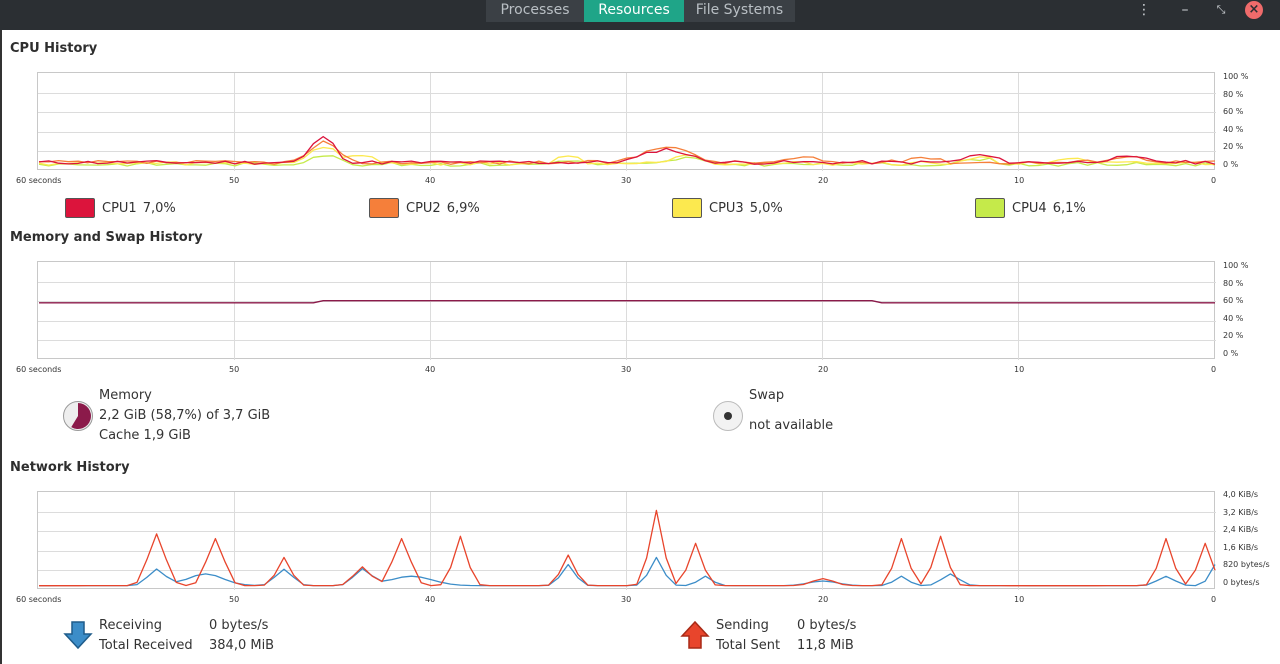  Describe the element at coordinates (1233, 283) in the screenshot. I see `memory-y-tick-label: 80 %` at that location.